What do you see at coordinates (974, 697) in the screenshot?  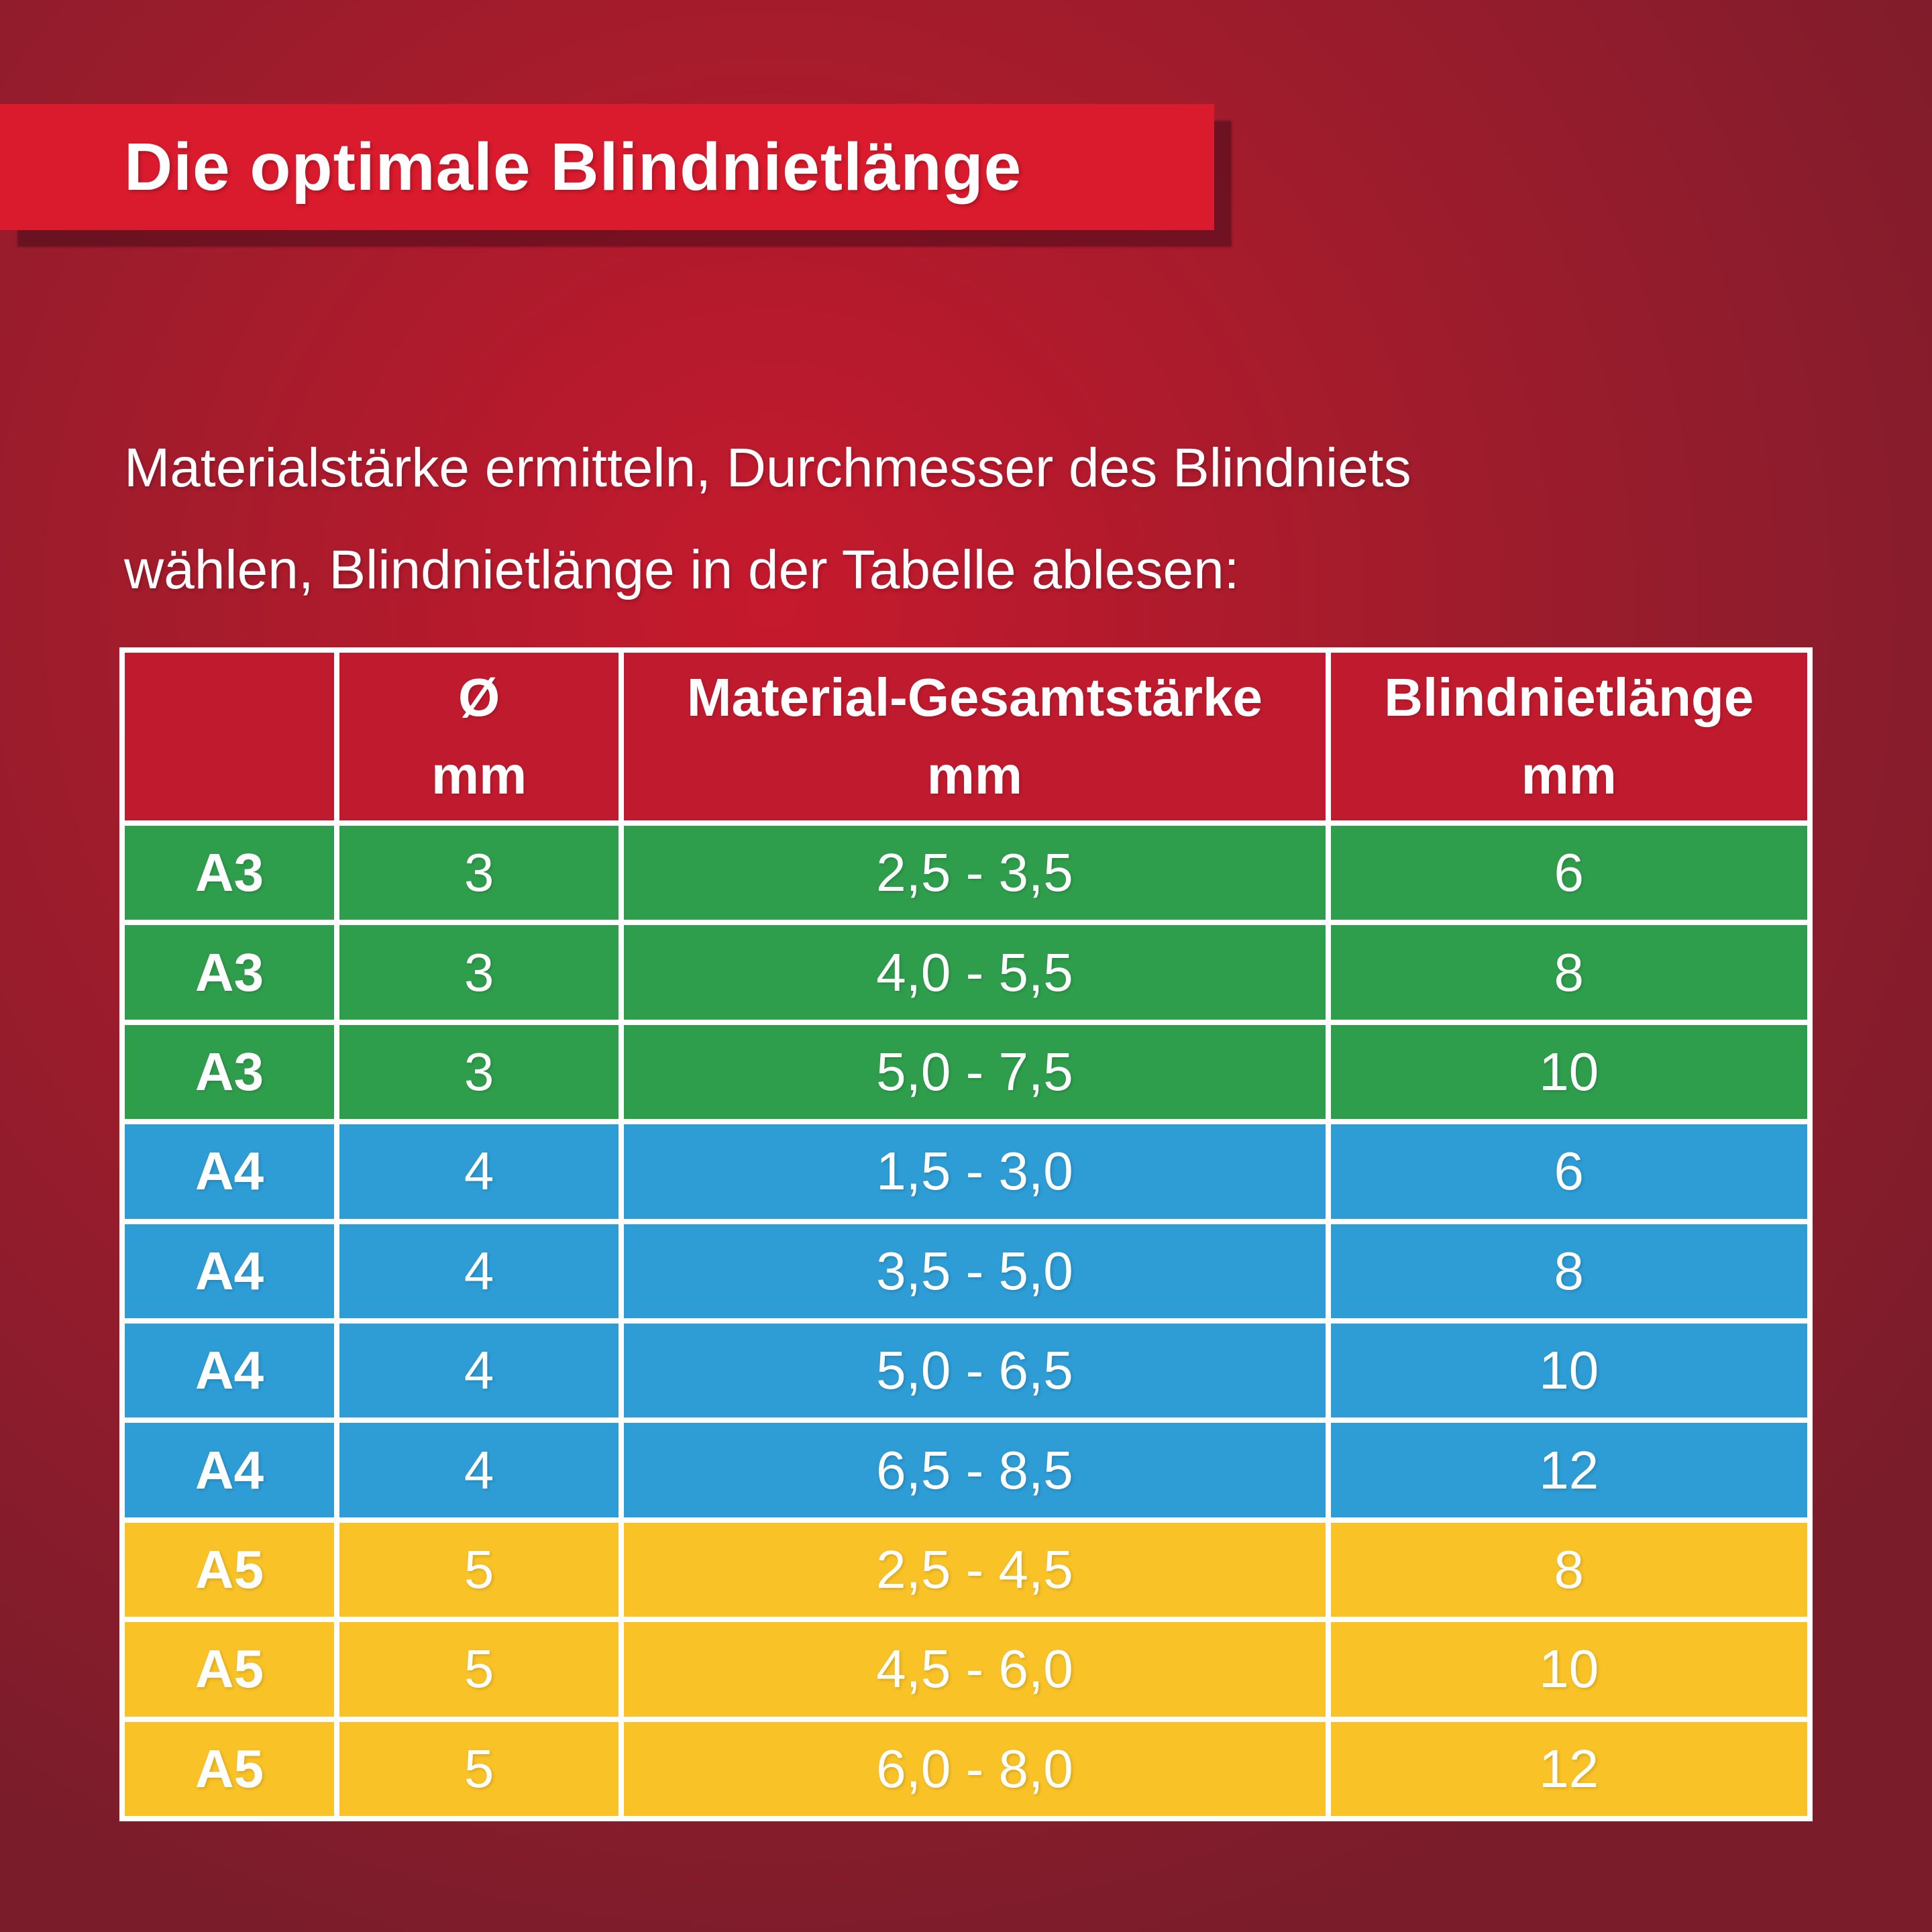 I see `header-material-label: Material-Gesamtstärke` at bounding box center [974, 697].